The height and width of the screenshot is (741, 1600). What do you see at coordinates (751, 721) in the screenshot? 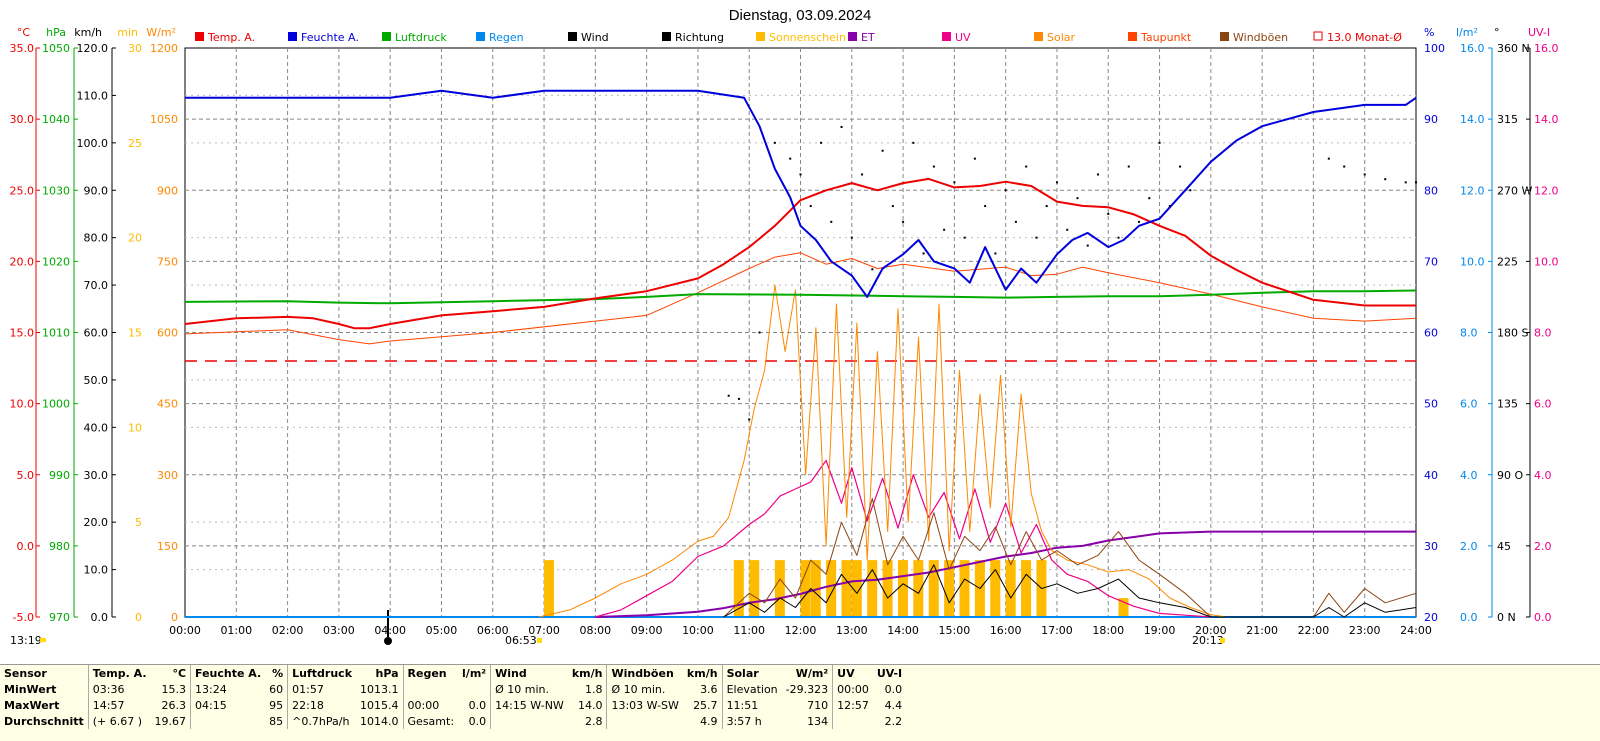
I see `stats-cell: 3:57 h` at bounding box center [751, 721].